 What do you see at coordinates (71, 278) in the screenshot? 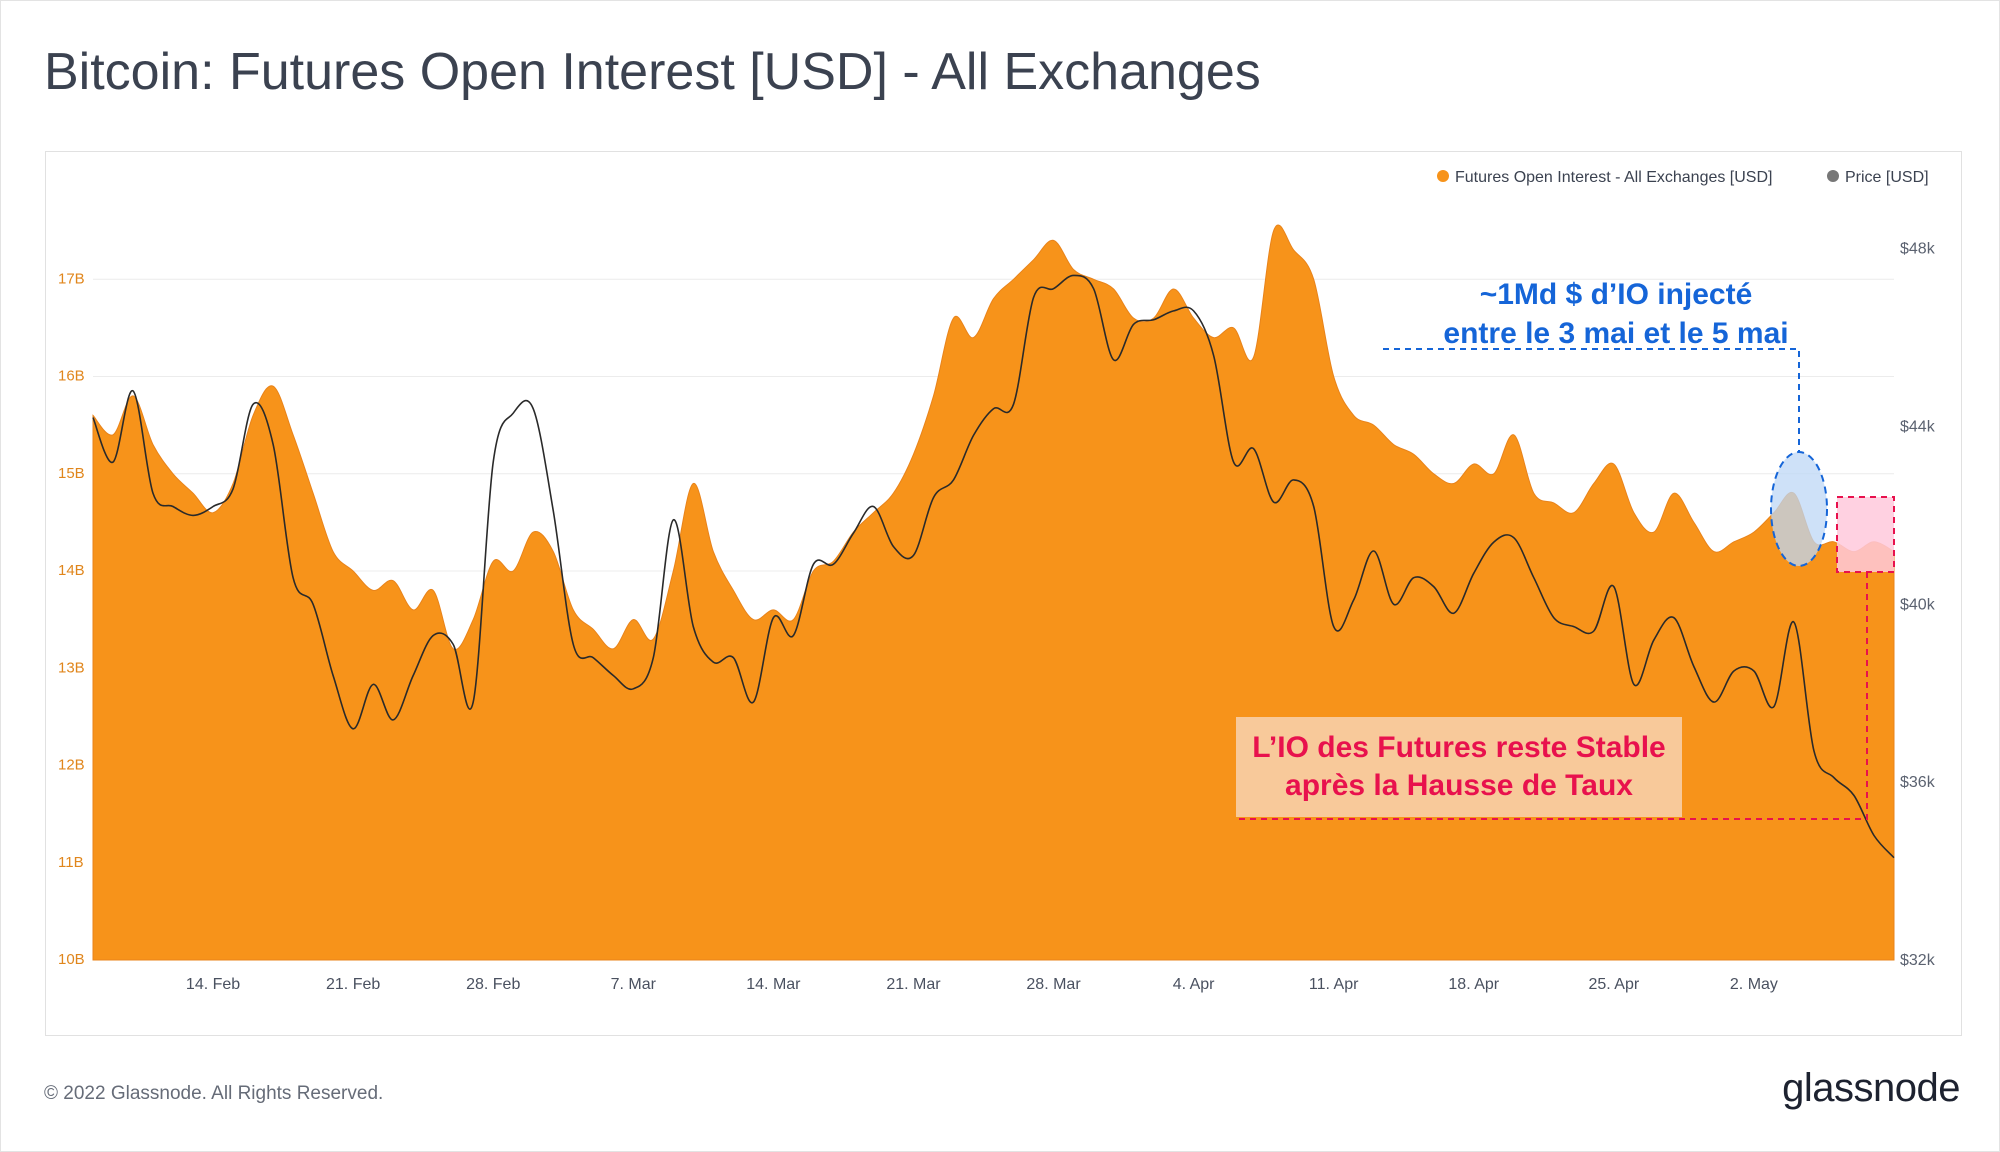
I see `left-tick-17B: 17B` at bounding box center [71, 278].